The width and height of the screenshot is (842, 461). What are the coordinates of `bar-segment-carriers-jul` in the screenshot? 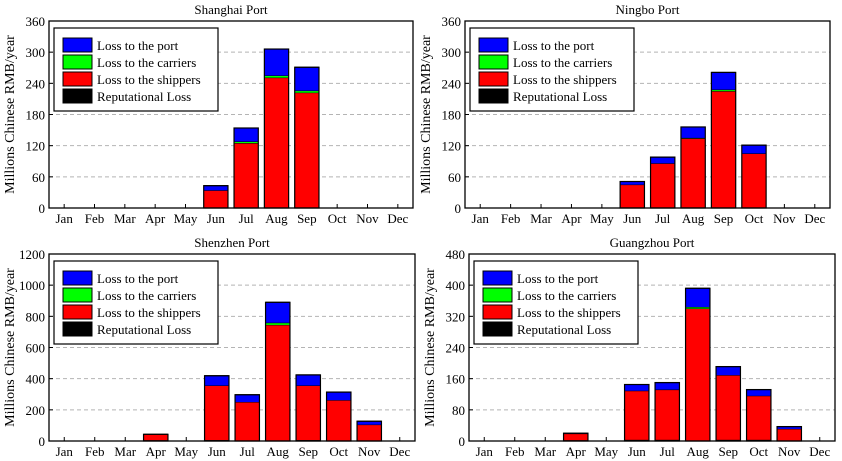 It's located at (246, 142).